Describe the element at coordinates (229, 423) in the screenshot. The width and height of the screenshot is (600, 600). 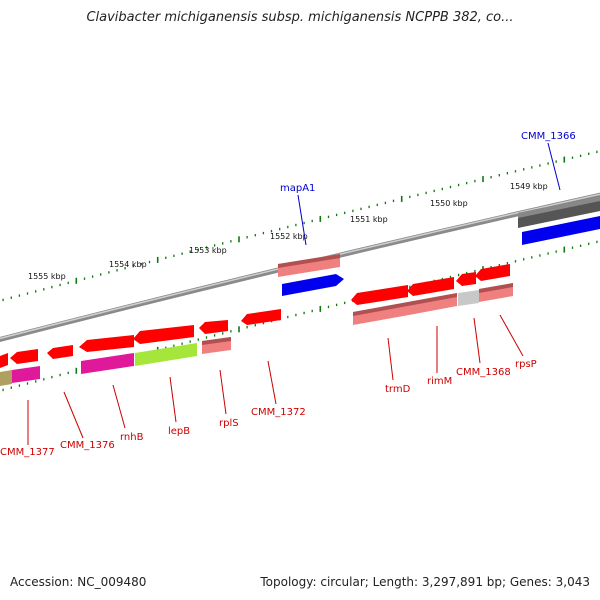
I see `label-rplS: rplS` at that location.